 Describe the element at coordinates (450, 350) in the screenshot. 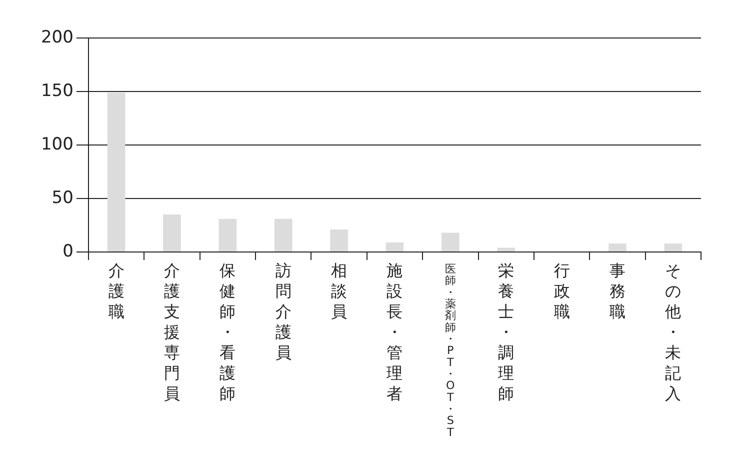

I see `category-label: 医師・薬剤師・PT・OT・ST` at that location.